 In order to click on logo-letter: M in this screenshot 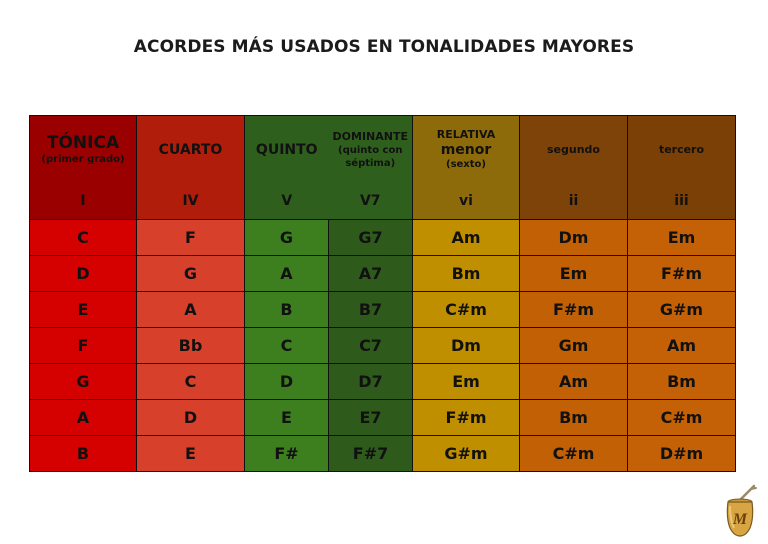, I will do `click(740, 519)`.